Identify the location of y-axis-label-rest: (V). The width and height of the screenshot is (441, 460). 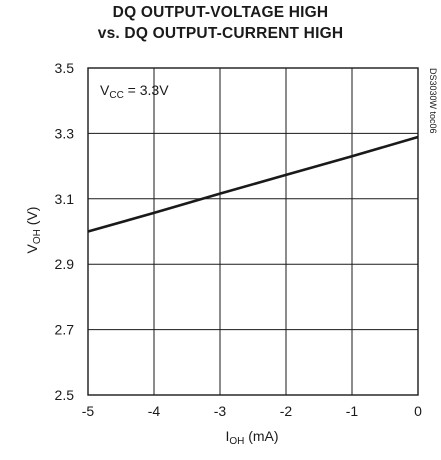
(32, 218).